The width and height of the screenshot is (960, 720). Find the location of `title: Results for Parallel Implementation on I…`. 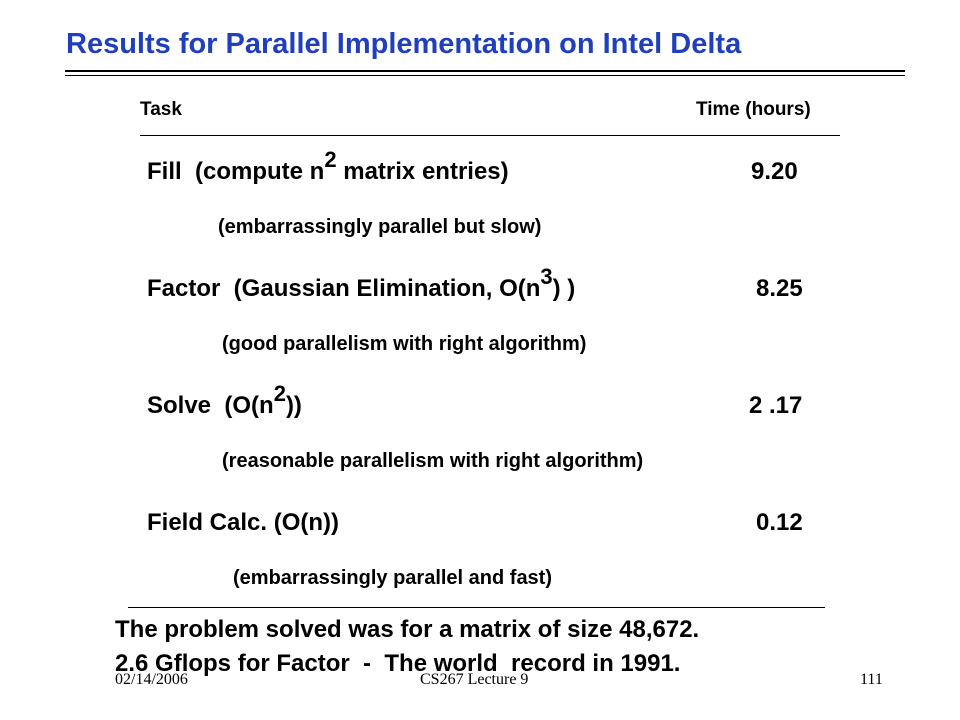

title: Results for Parallel Implementation on I… is located at coordinates (404, 44).